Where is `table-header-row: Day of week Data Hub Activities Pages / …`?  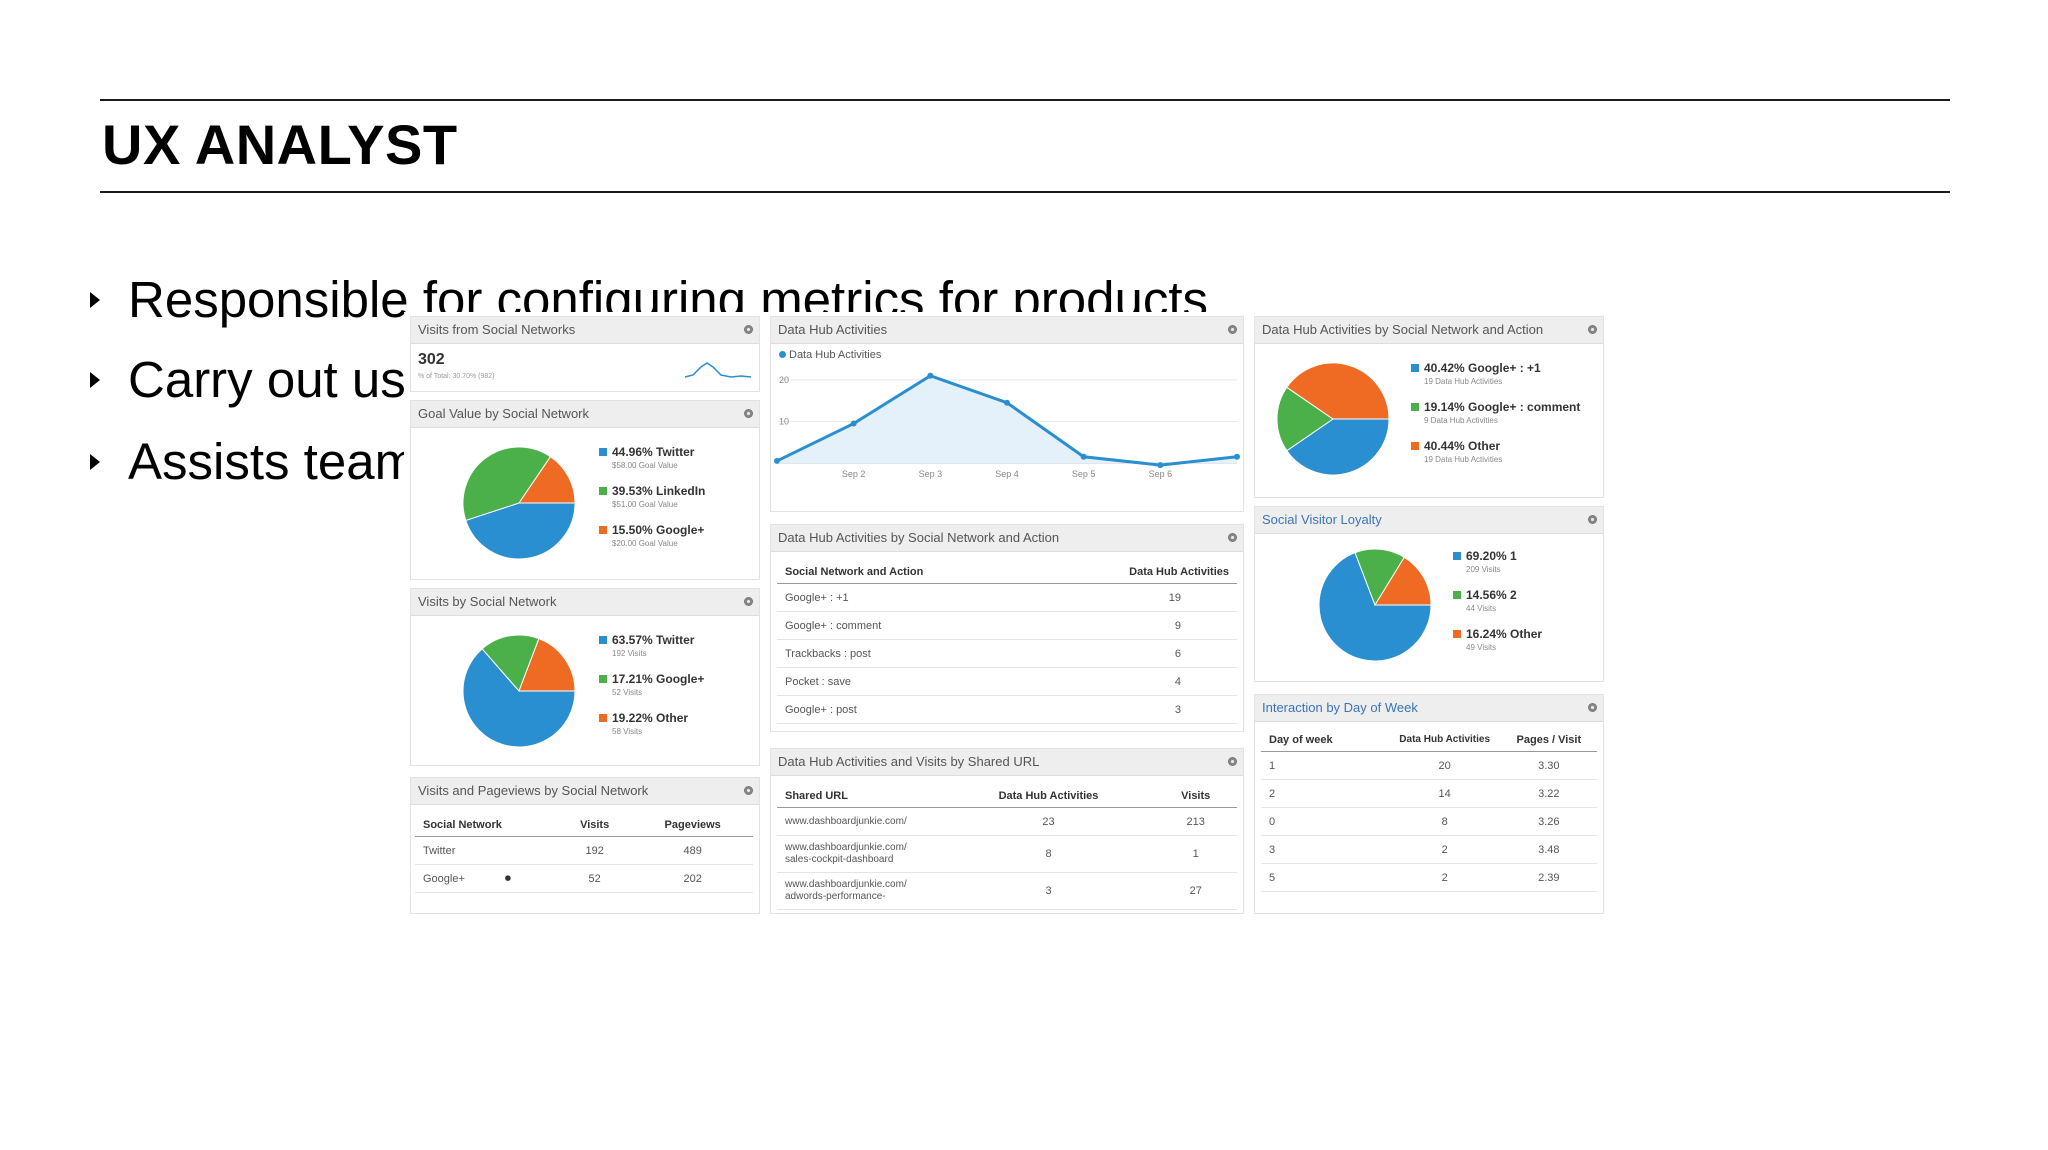
table-header-row: Day of week Data Hub Activities Pages / … is located at coordinates (1429, 740).